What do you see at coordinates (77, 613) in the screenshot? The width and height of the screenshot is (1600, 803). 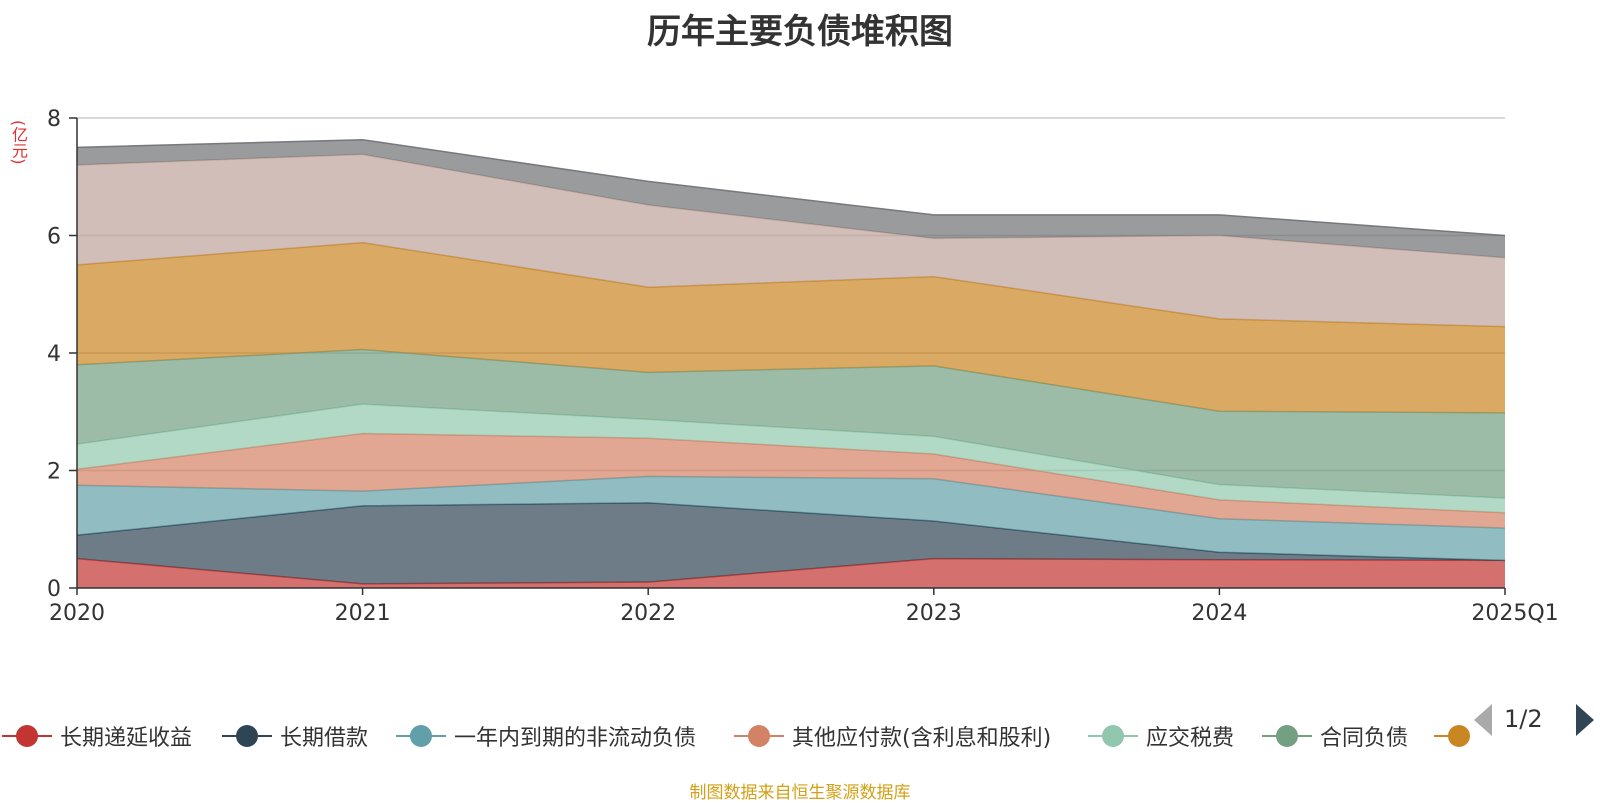 I see `x-tick-label: 2020` at bounding box center [77, 613].